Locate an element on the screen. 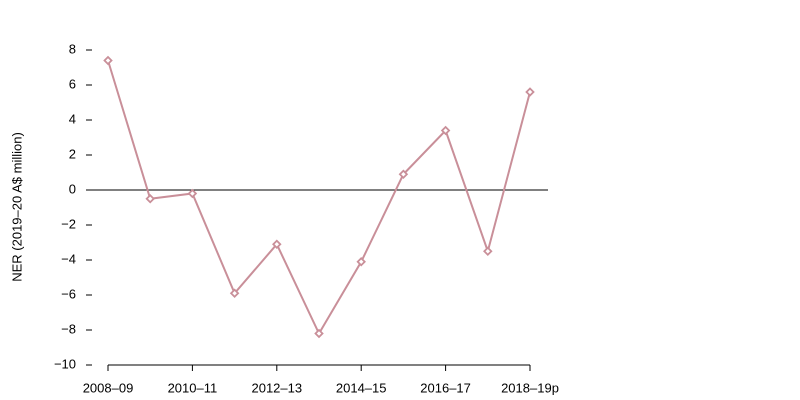 The width and height of the screenshot is (800, 400). y-tick-label: 2 is located at coordinates (72, 153).